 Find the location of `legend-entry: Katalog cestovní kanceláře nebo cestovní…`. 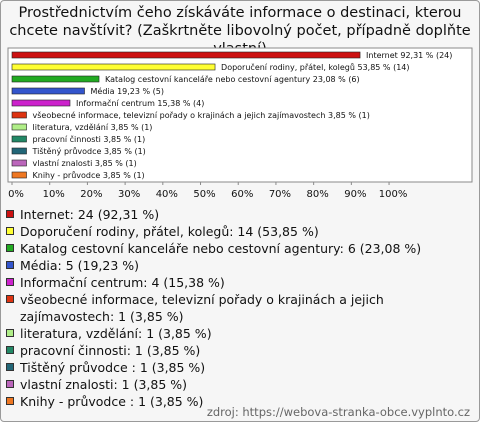

legend-entry: Katalog cestovní kanceláře nebo cestovní… is located at coordinates (239, 248).